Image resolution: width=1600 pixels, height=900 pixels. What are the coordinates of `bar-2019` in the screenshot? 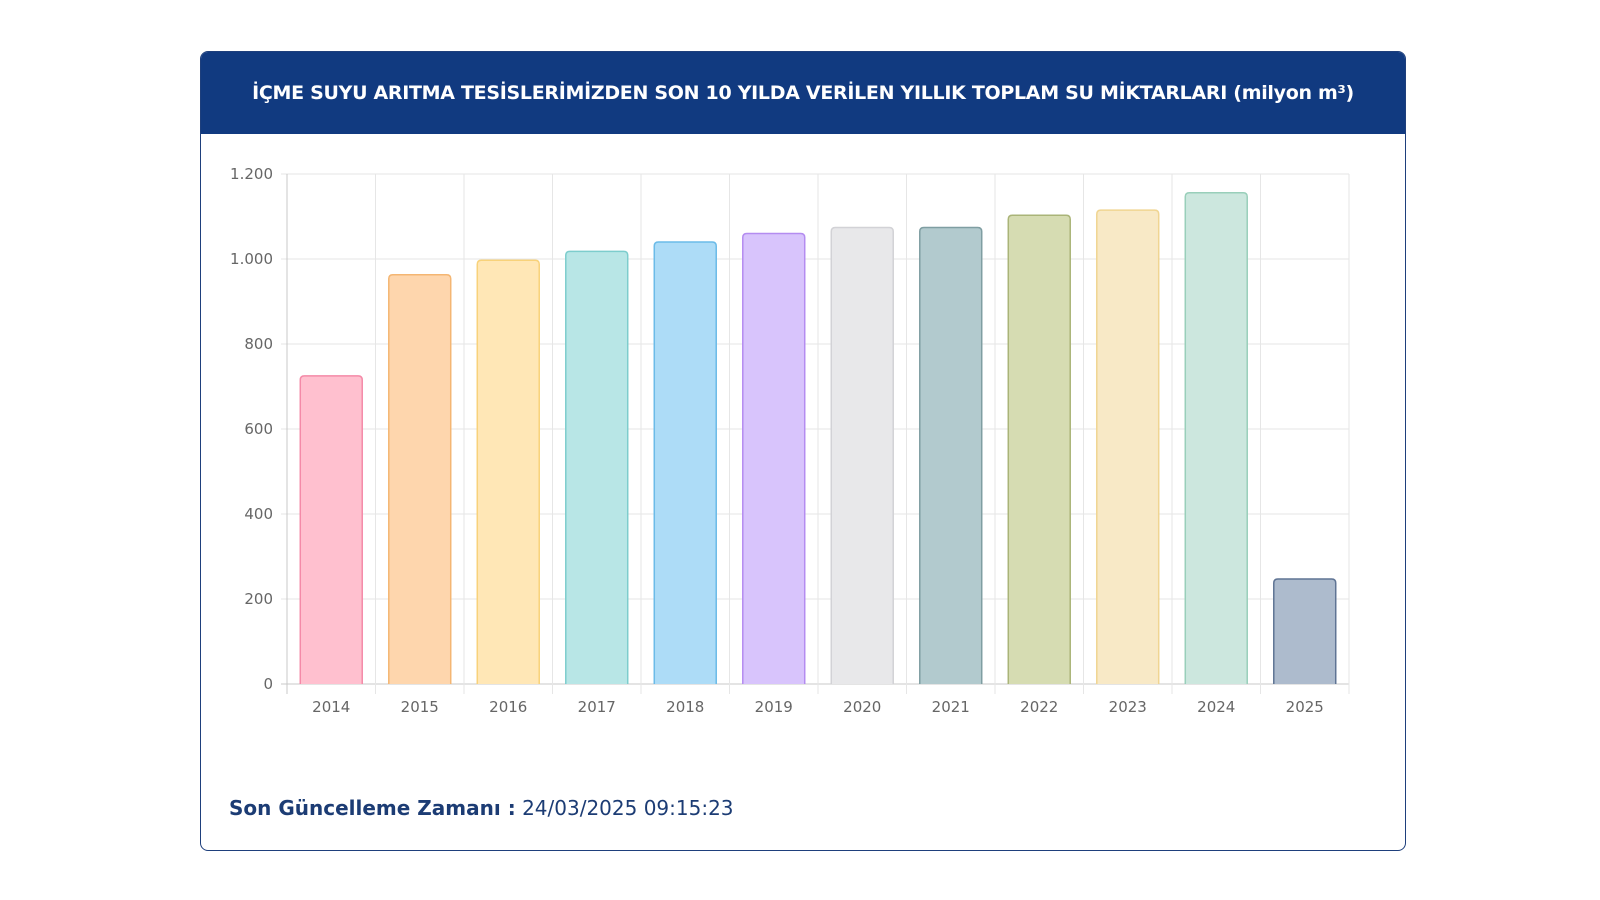 It's located at (774, 458).